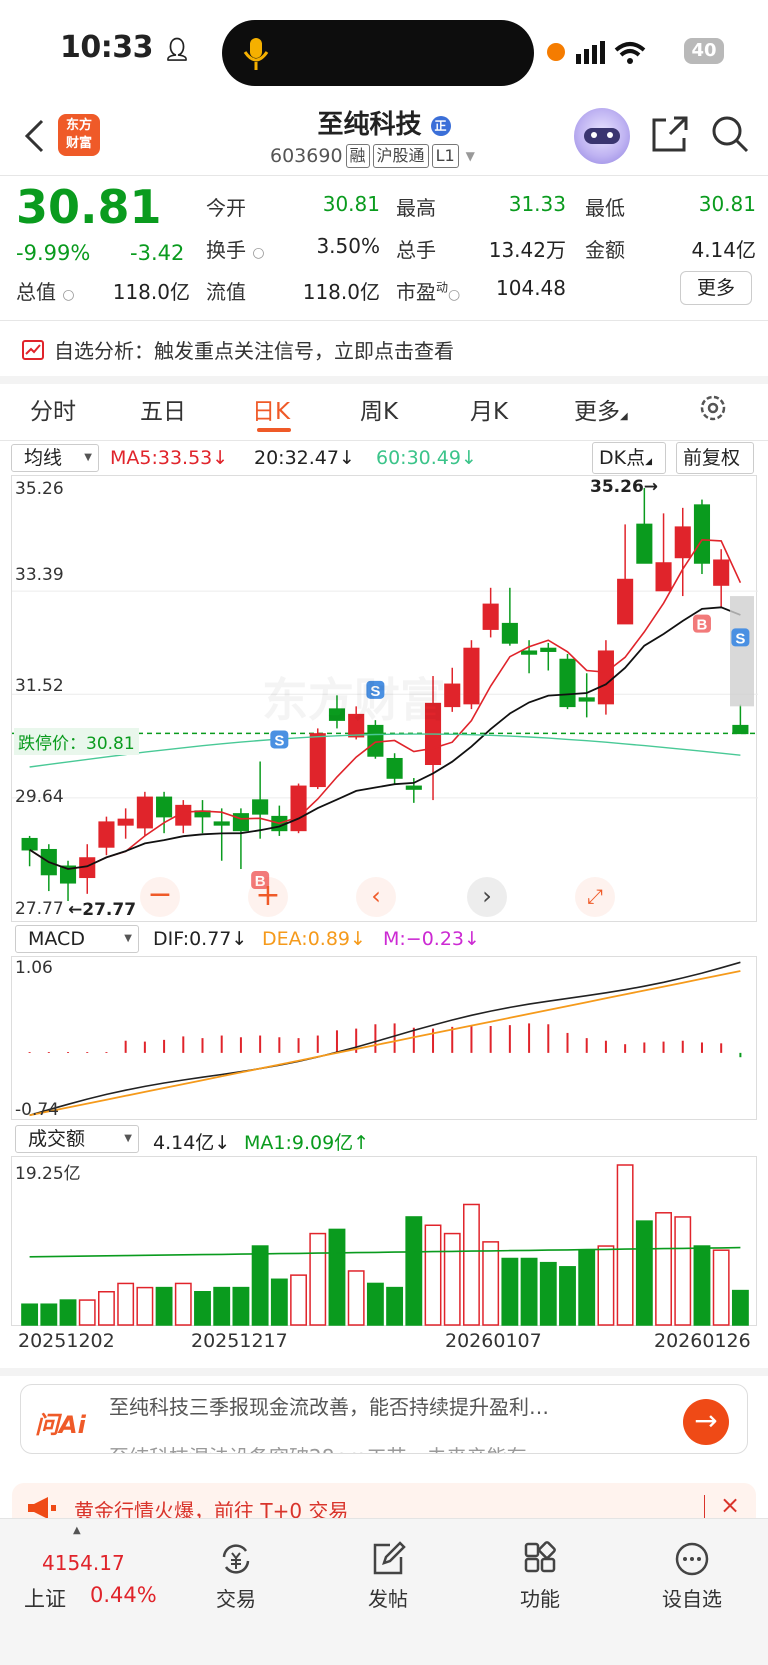 Image resolution: width=768 pixels, height=1665 pixels. I want to click on buy-marker: B, so click(260, 880).